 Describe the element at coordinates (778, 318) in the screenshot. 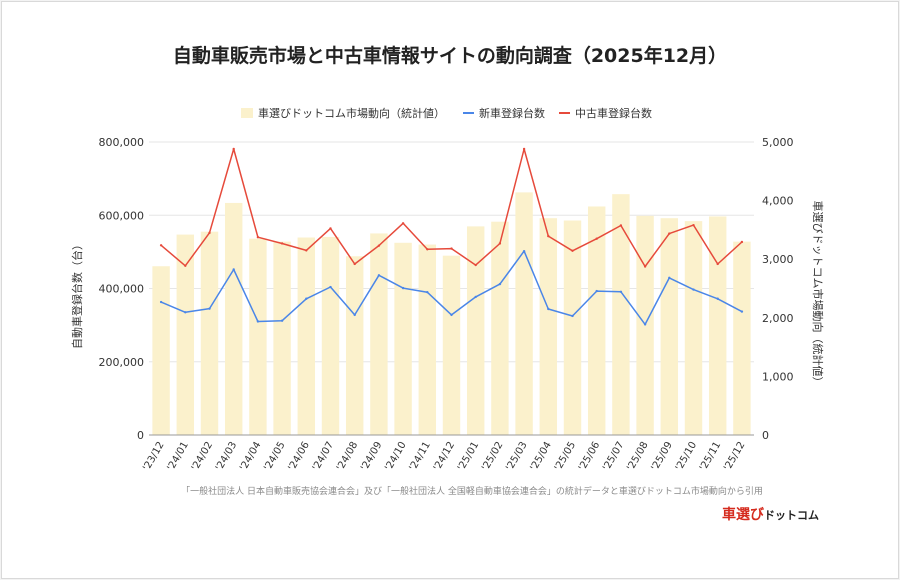

I see `y-right-tick-2: 2,000` at that location.